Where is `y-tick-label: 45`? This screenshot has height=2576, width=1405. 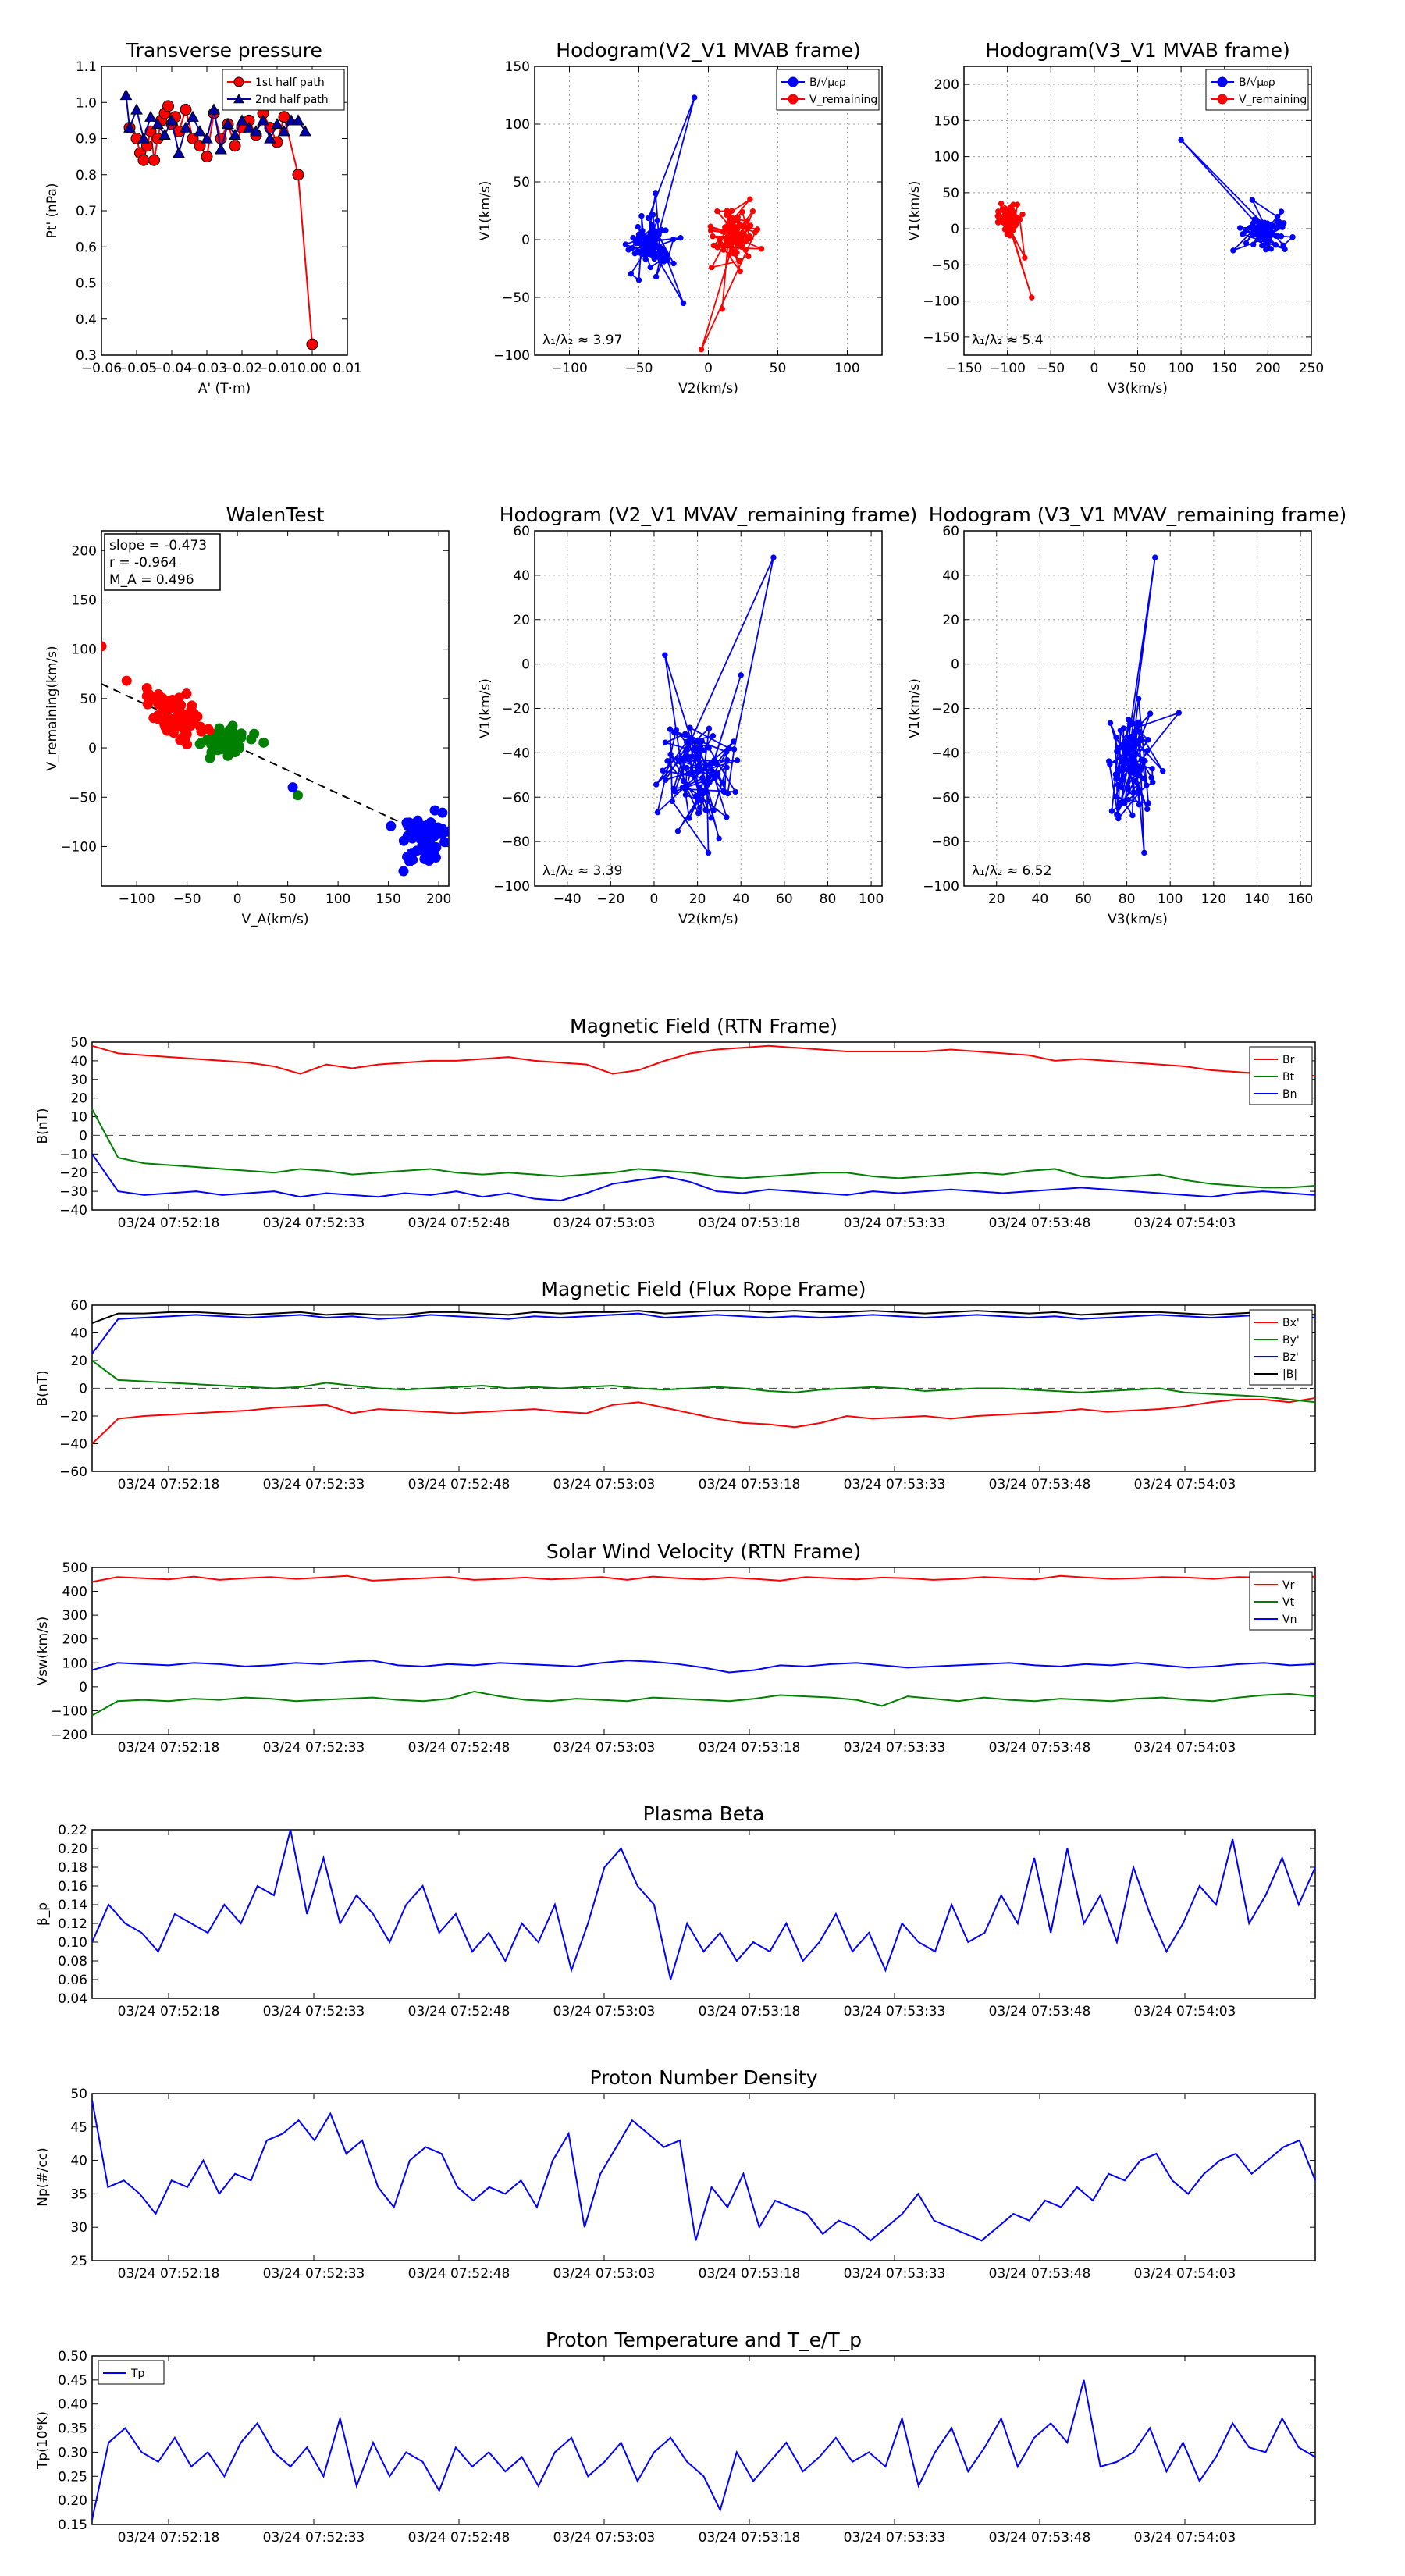
y-tick-label: 45 is located at coordinates (78, 2128).